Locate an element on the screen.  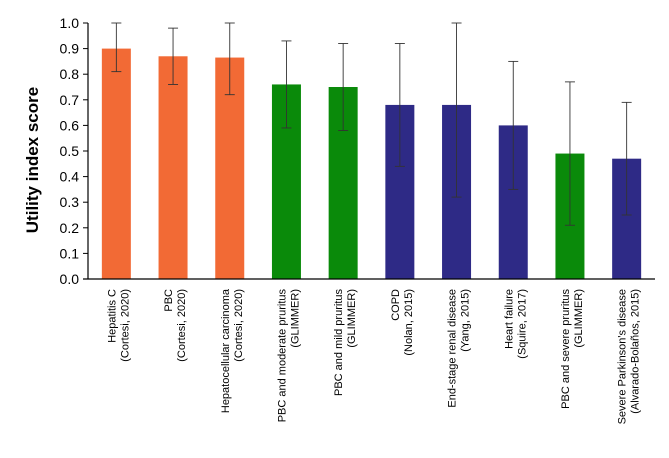
y-tick-label: 0.2 is located at coordinates (70, 228).